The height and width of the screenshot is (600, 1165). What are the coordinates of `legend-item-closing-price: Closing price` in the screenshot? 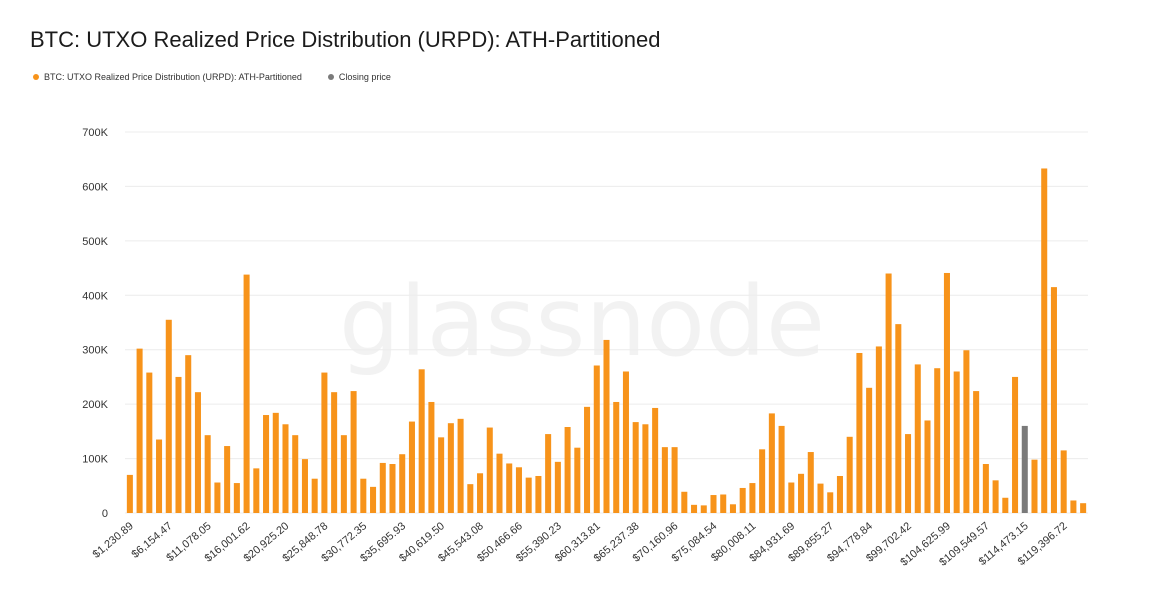 It's located at (359, 77).